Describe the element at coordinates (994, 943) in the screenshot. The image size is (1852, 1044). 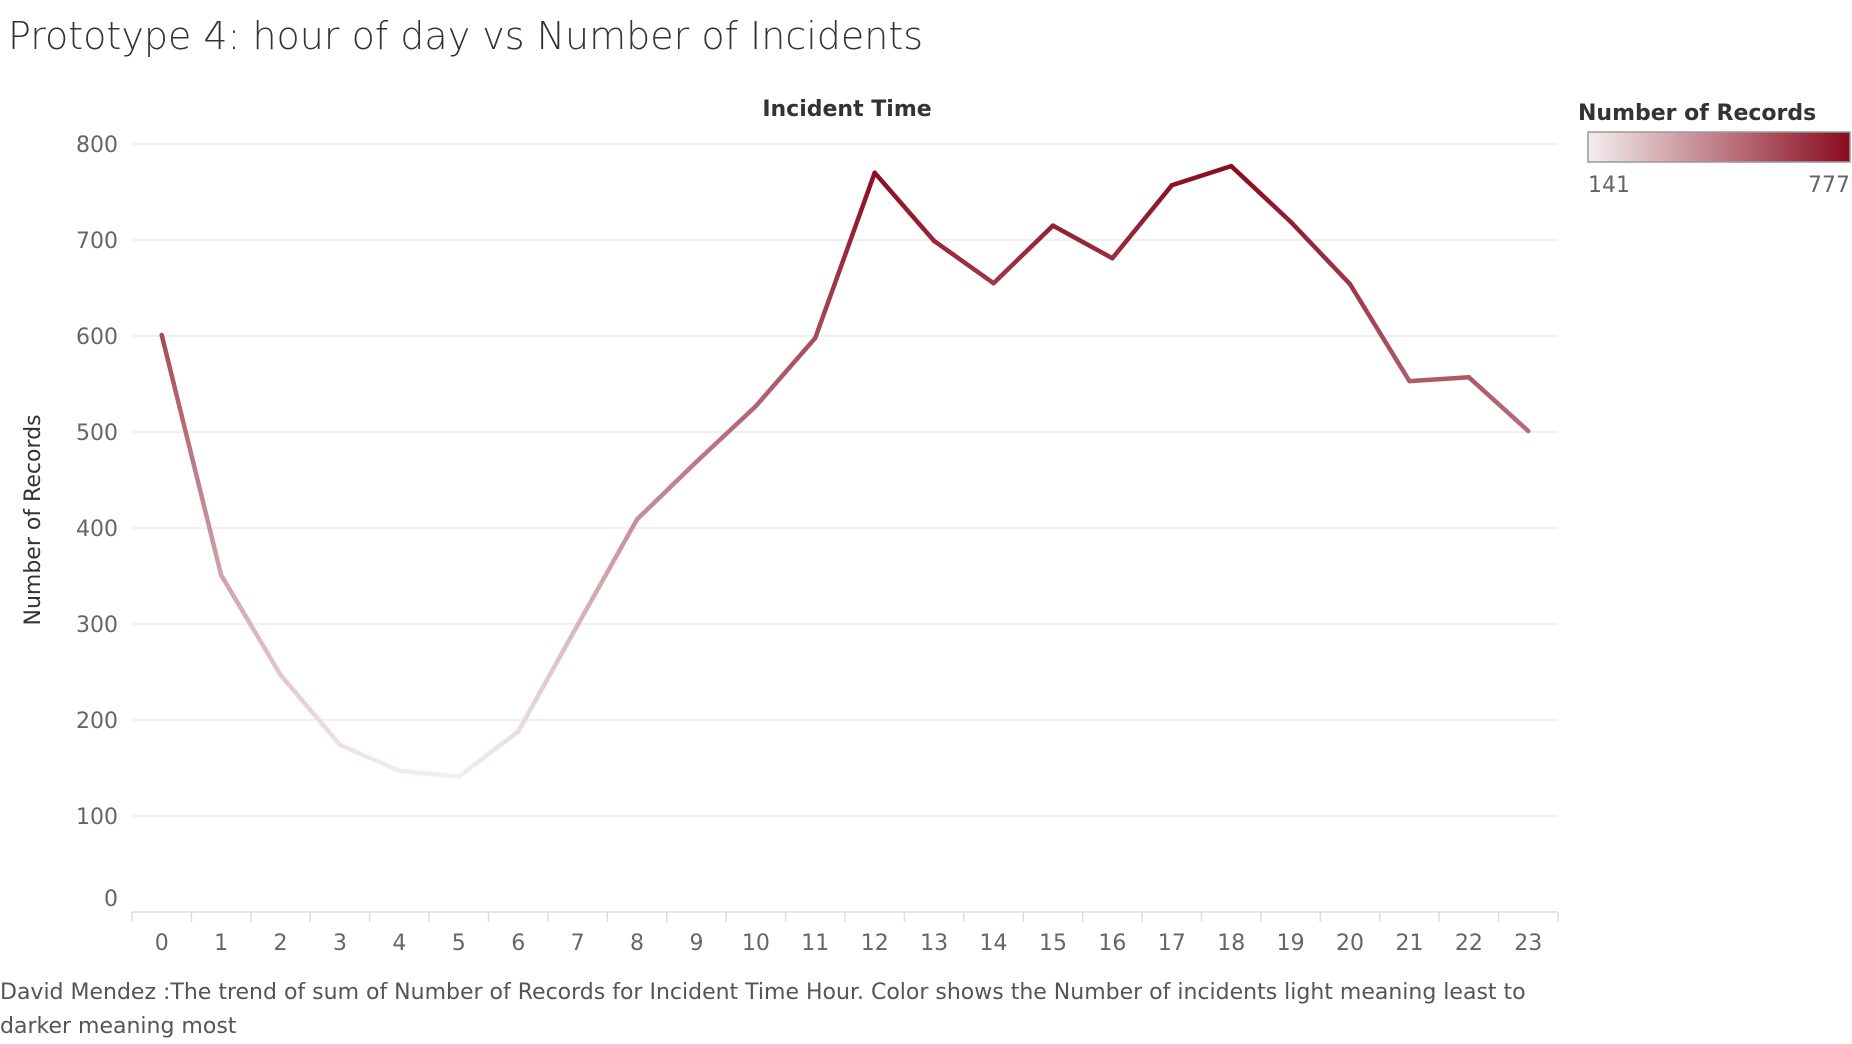
I see `x-tick-label: 14` at that location.